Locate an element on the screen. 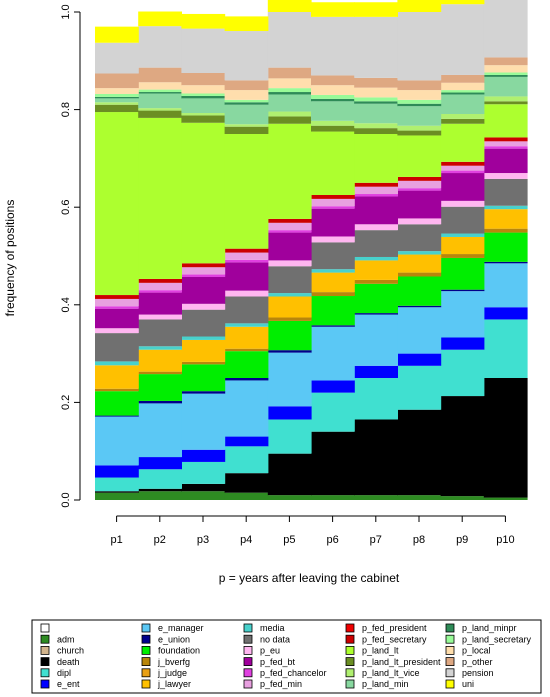 The width and height of the screenshot is (550, 697). area-segment-p-other-p3 is located at coordinates (203, 79).